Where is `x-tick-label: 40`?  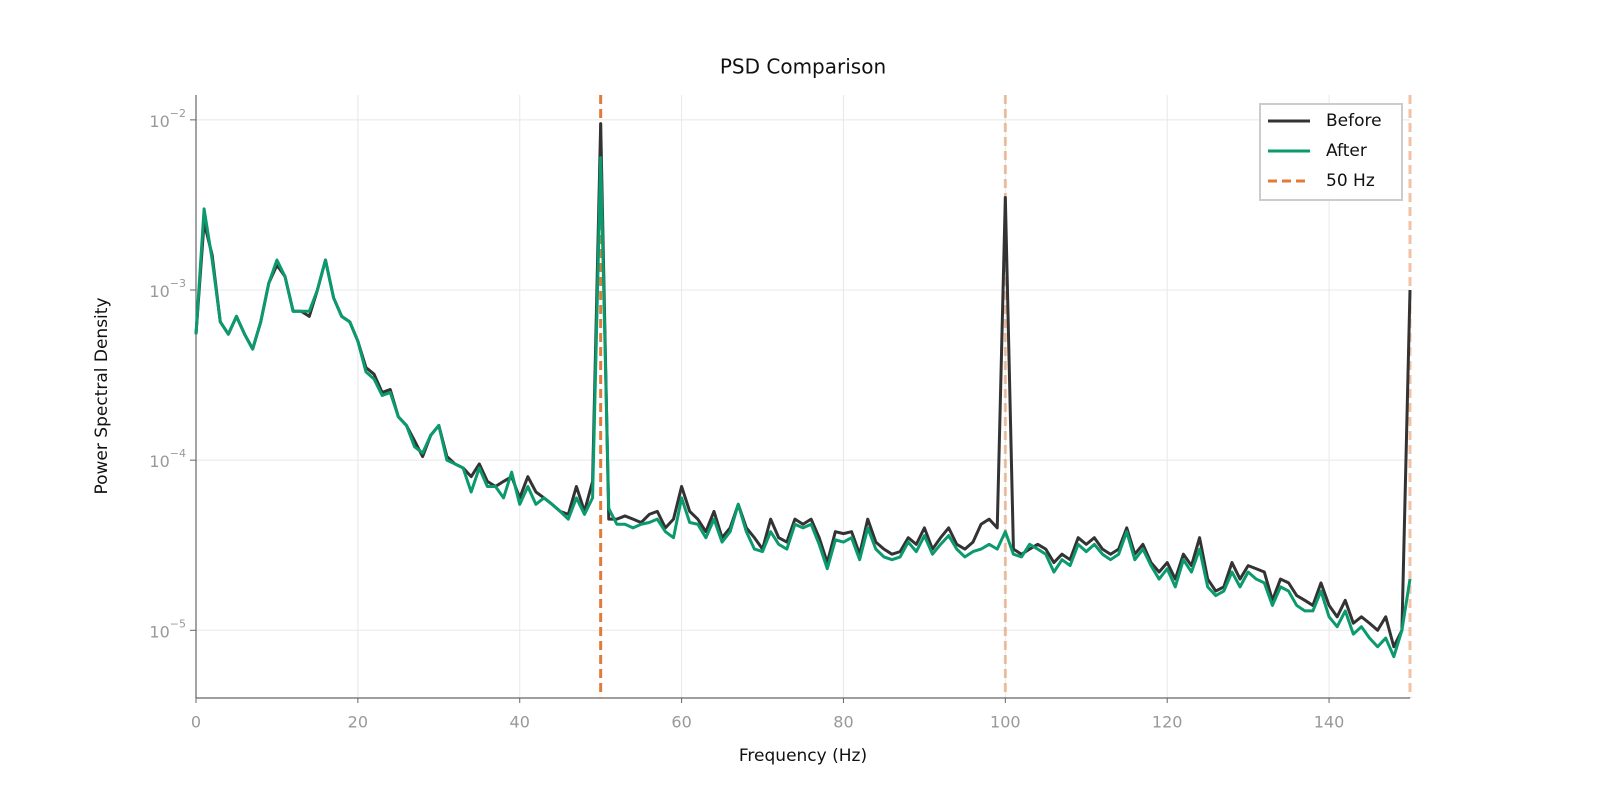
x-tick-label: 40 is located at coordinates (520, 722).